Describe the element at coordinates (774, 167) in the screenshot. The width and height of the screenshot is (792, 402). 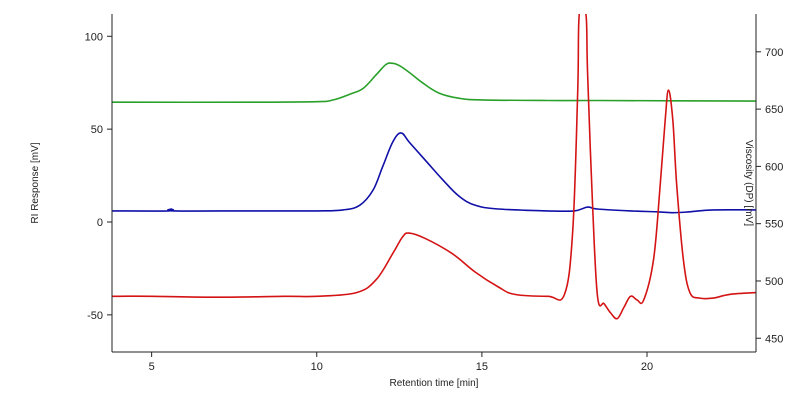
I see `y2-tick-label: 600` at that location.